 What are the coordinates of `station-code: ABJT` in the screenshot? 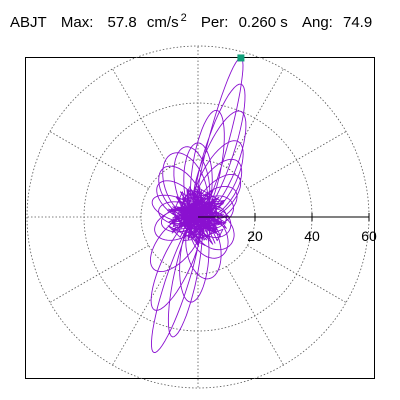 It's located at (28, 22).